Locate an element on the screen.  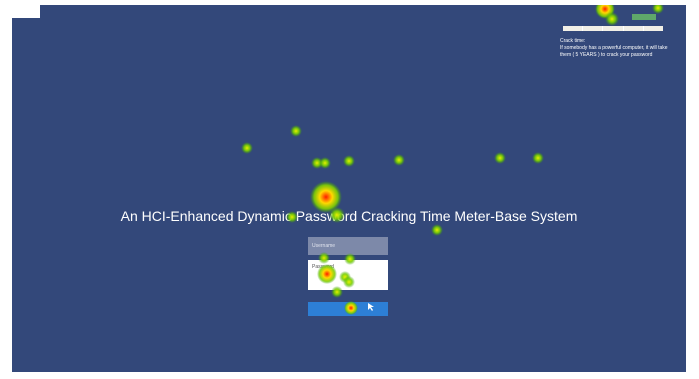
username-field: Username is located at coordinates (348, 246).